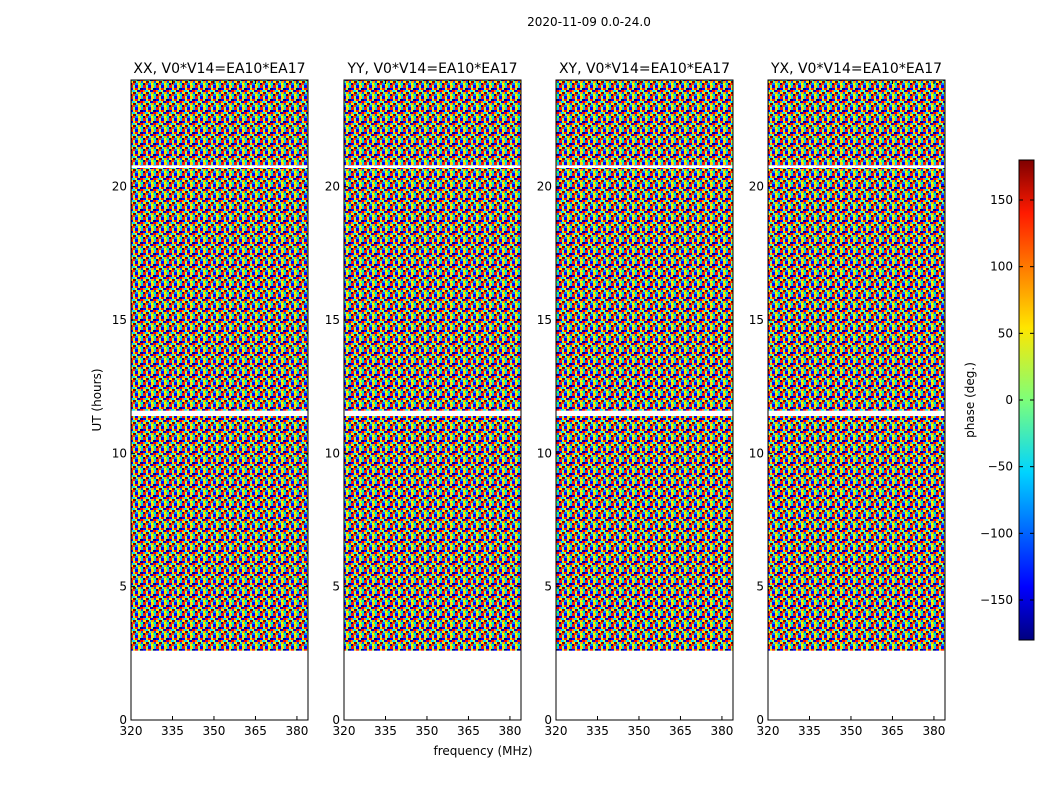  What do you see at coordinates (1005, 333) in the screenshot?
I see `colorbar-tick-label: 50` at bounding box center [1005, 333].